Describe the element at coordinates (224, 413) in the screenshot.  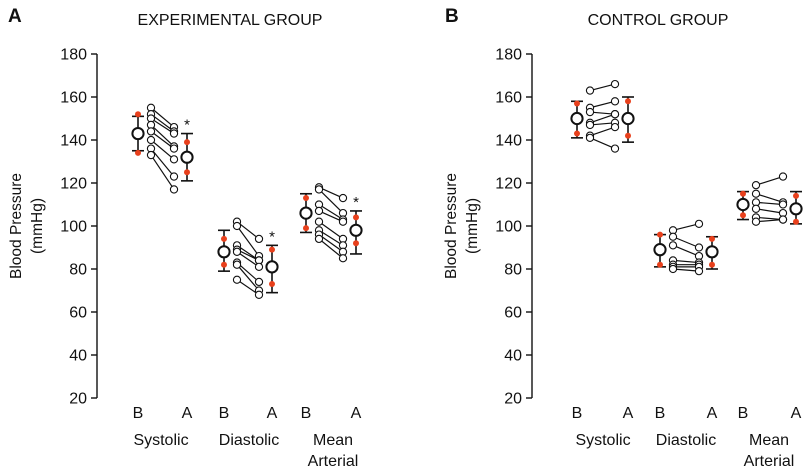
I see `panel-a-group-2-before-condition-label: B` at that location.